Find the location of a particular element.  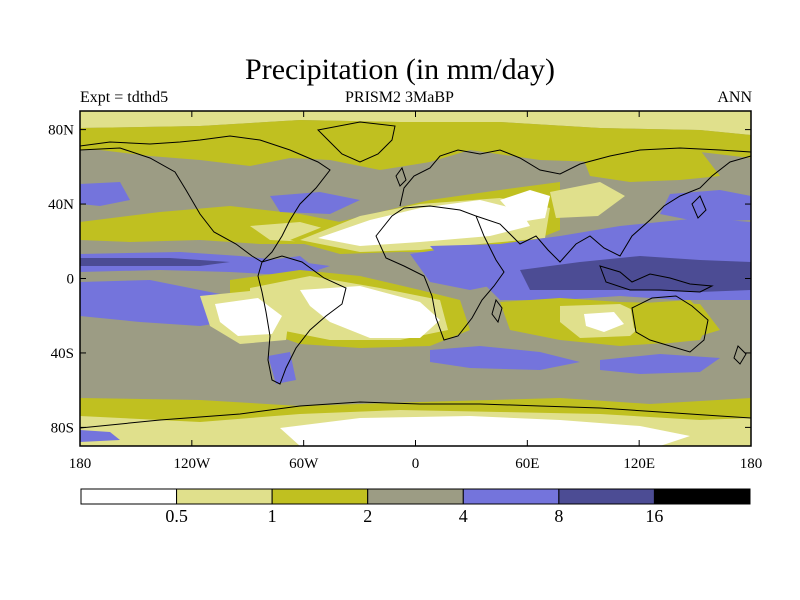

lon-tick-label: 0 is located at coordinates (416, 464).